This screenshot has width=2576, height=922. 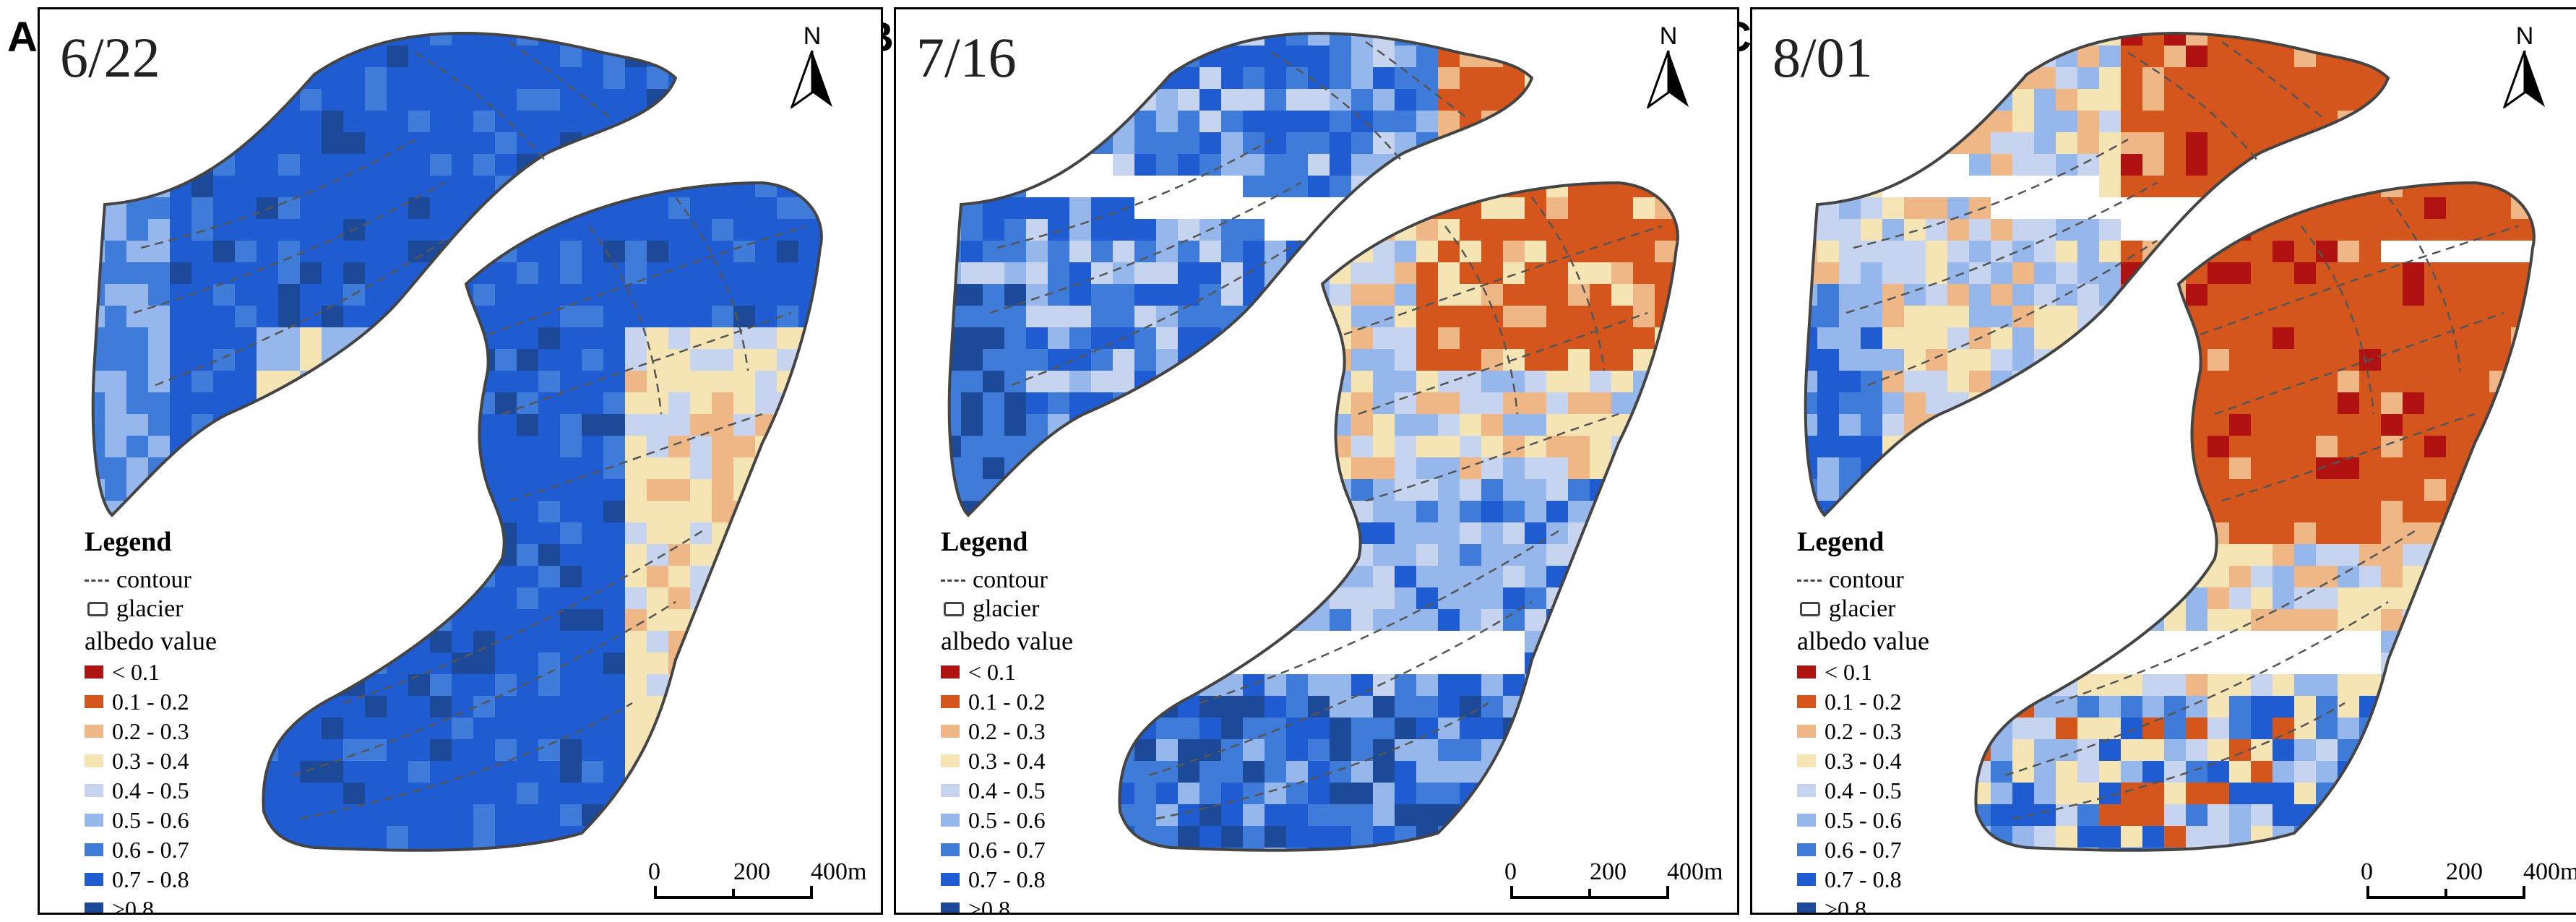 What do you see at coordinates (1007, 581) in the screenshot?
I see `legend-contour-row: contour` at bounding box center [1007, 581].